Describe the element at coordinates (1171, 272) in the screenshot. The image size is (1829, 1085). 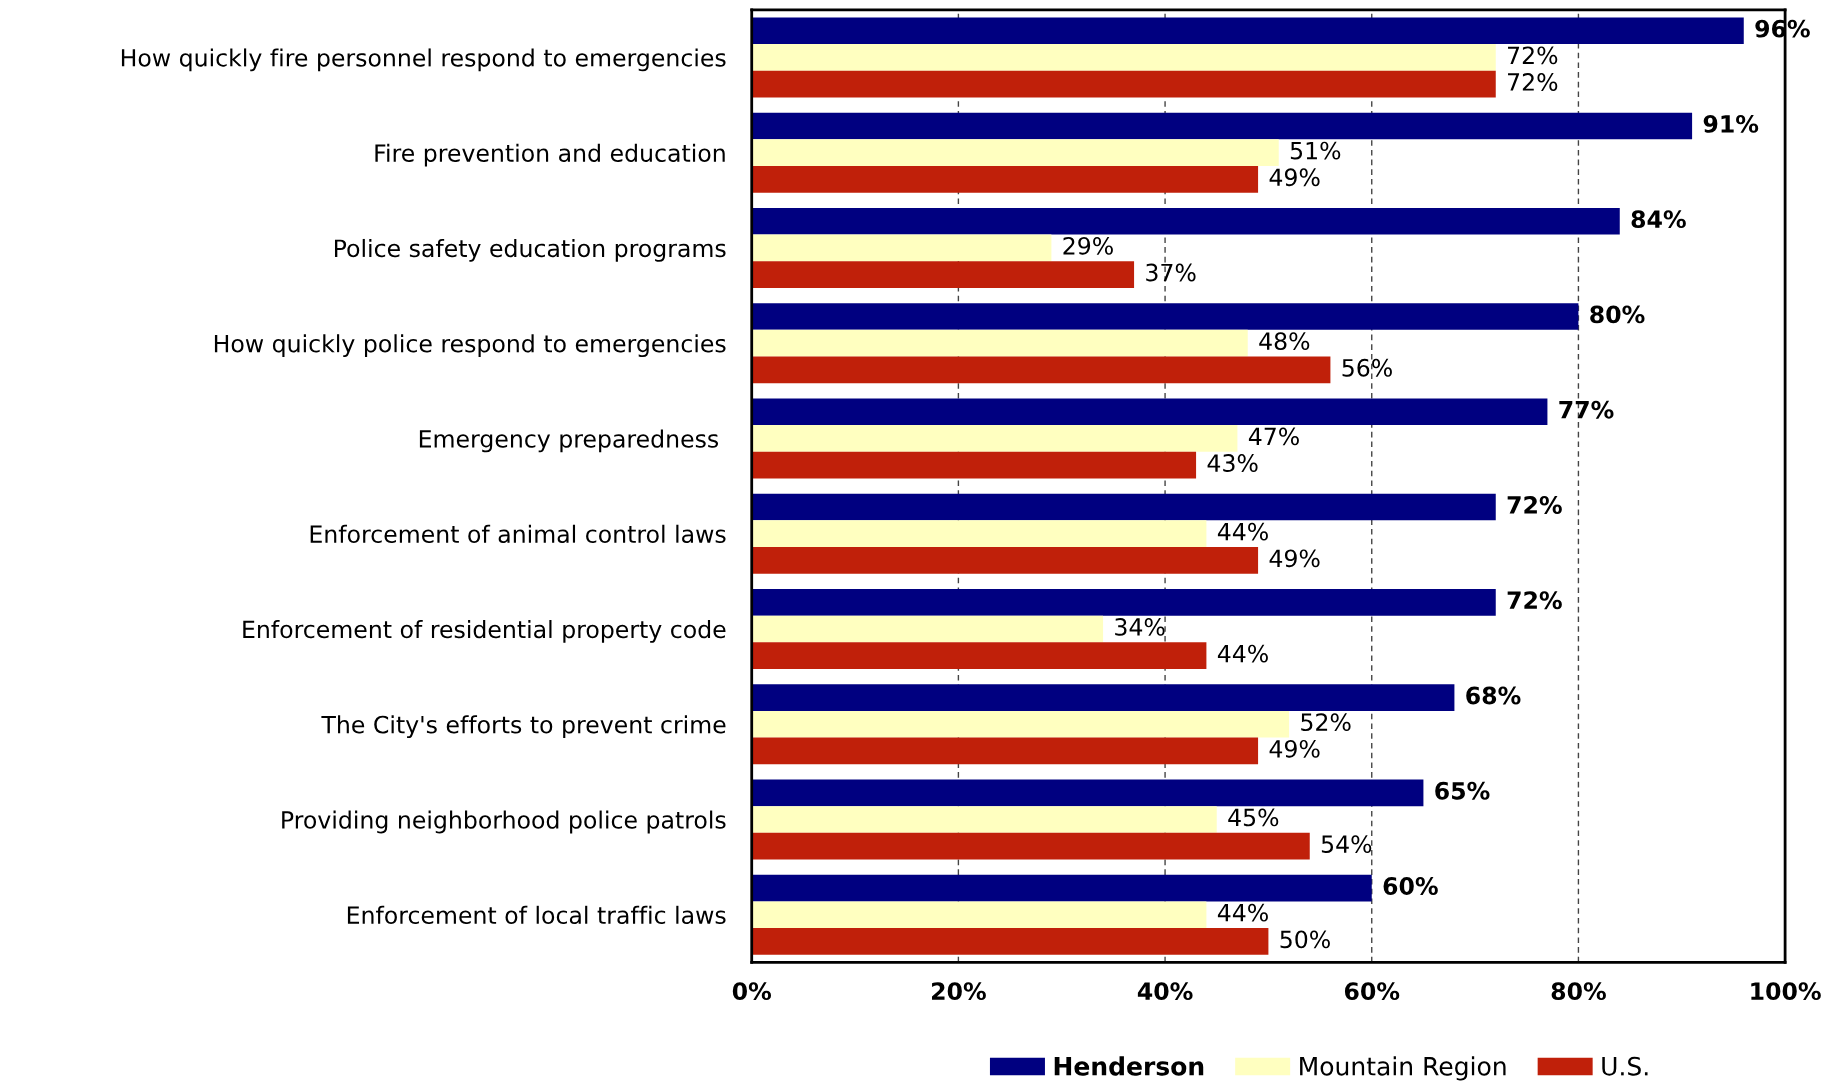
I see `data-label: 37%` at that location.